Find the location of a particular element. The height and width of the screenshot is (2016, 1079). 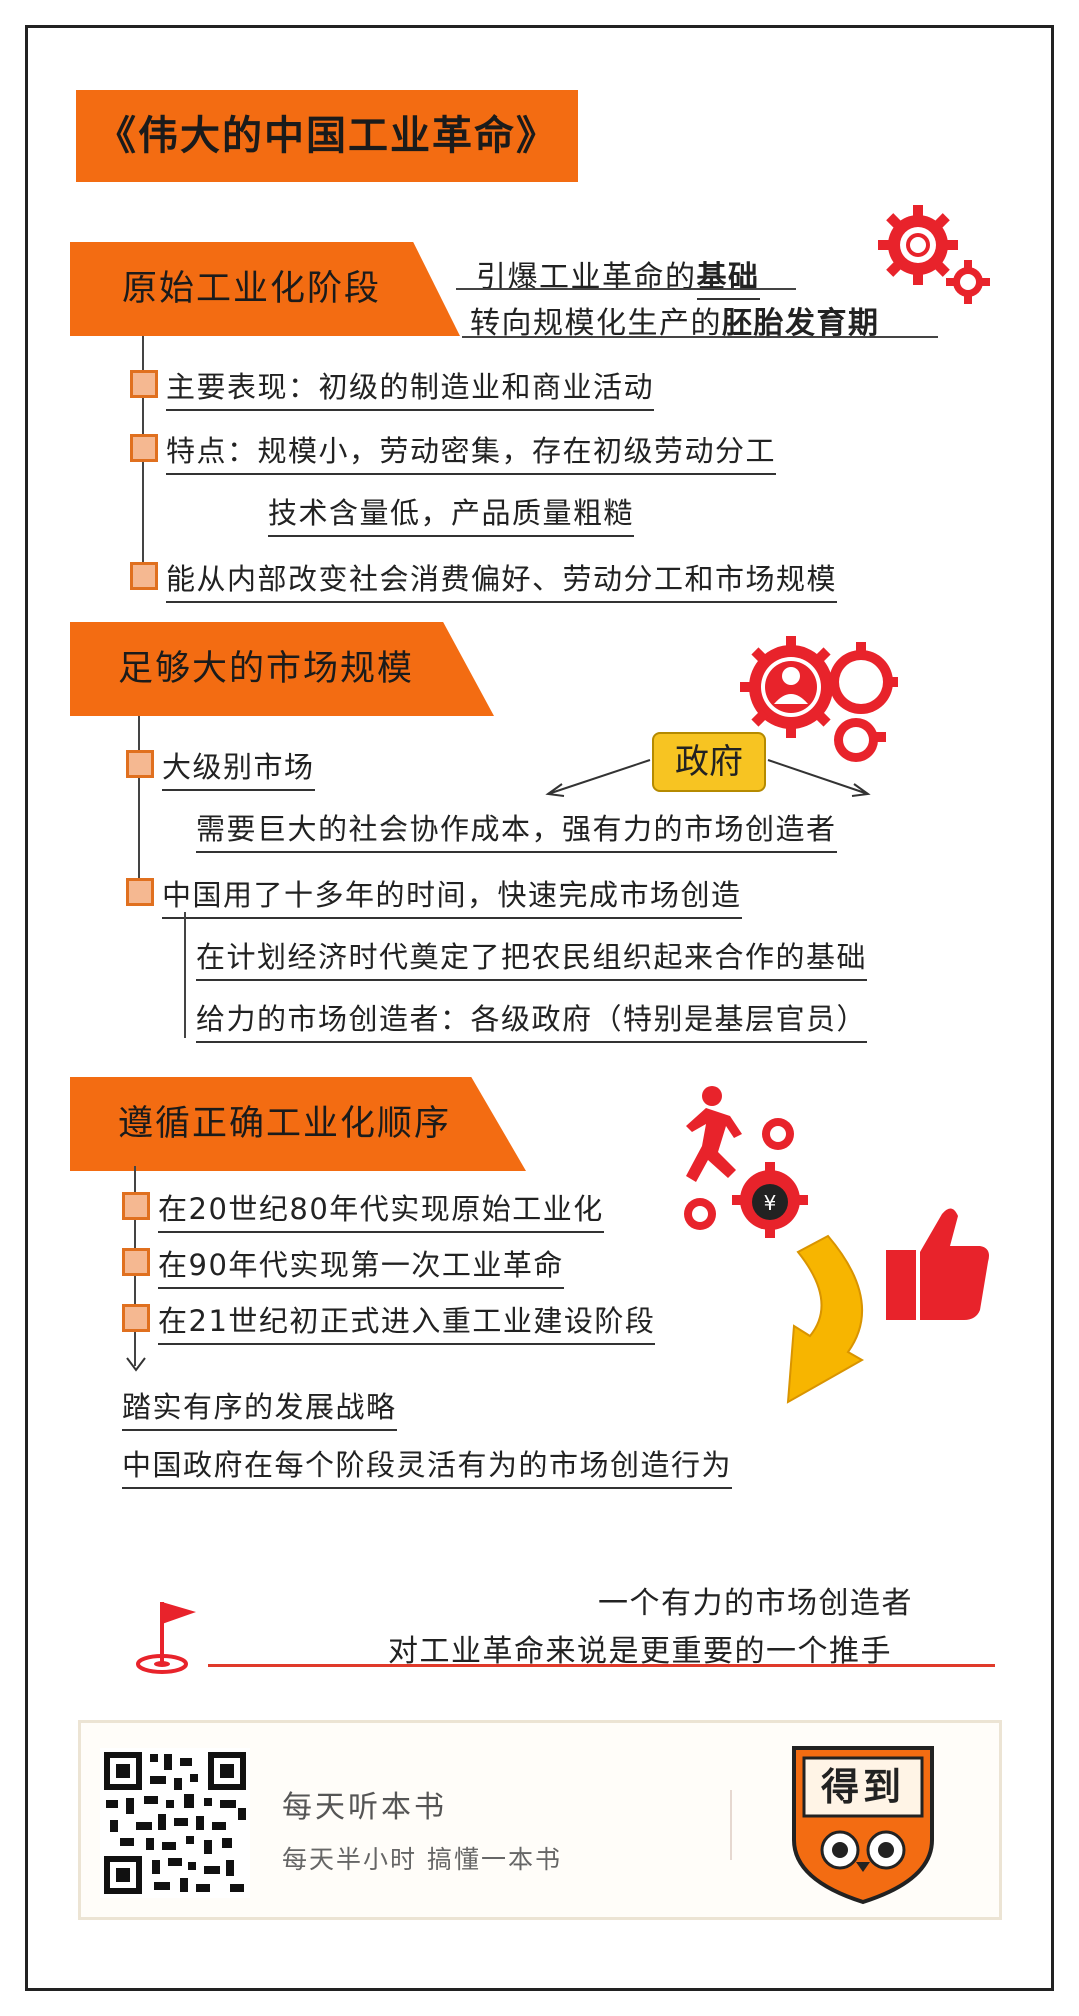

government-label: 政府 is located at coordinates (709, 762).